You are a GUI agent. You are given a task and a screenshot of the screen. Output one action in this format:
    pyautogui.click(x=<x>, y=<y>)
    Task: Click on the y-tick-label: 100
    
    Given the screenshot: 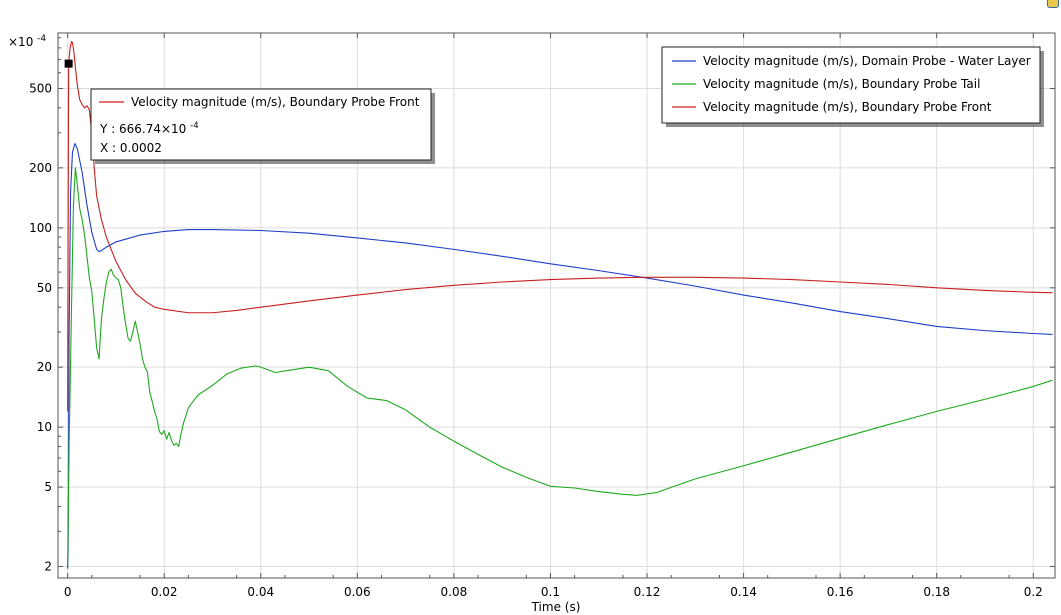 What is the action you would take?
    pyautogui.click(x=40, y=228)
    